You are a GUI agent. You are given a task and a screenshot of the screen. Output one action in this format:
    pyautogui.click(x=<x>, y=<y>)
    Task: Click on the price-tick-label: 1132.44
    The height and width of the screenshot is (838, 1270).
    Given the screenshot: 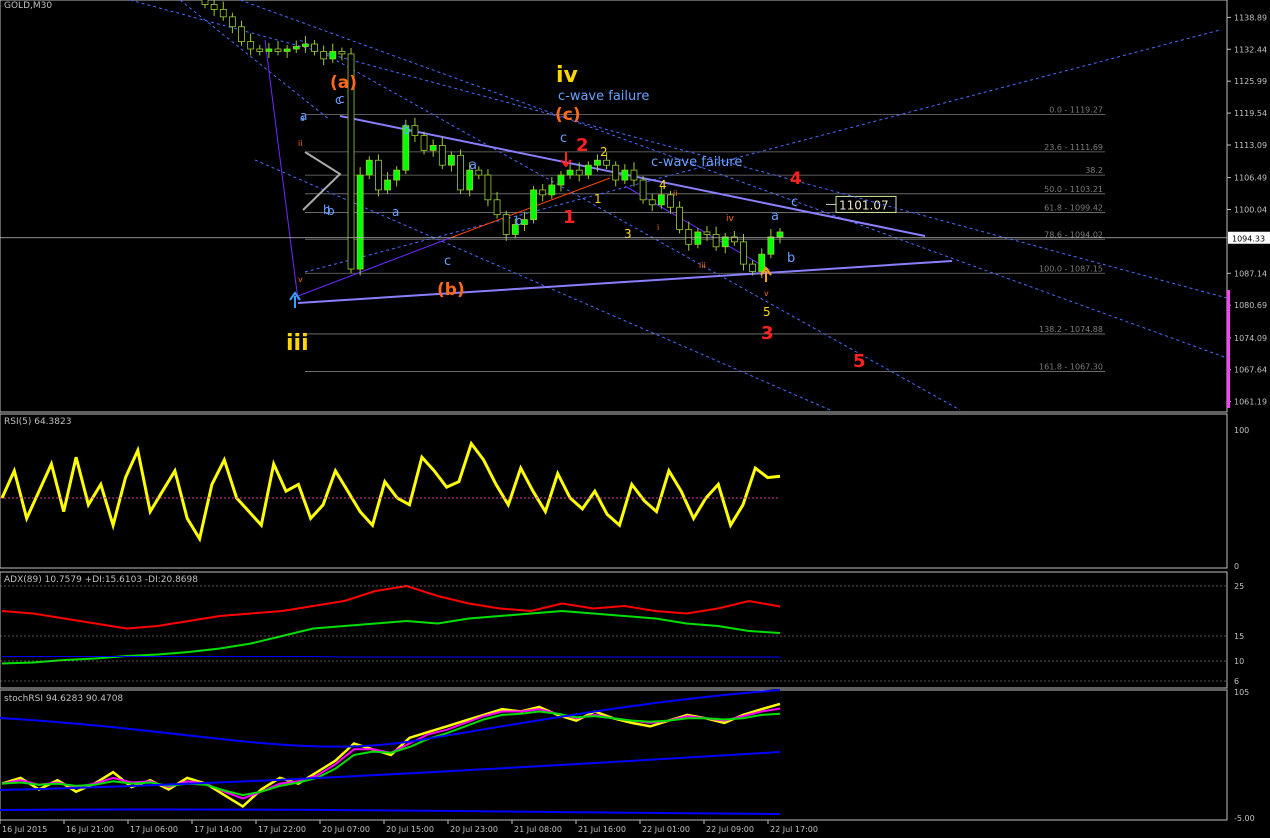 What is the action you would take?
    pyautogui.click(x=1250, y=49)
    